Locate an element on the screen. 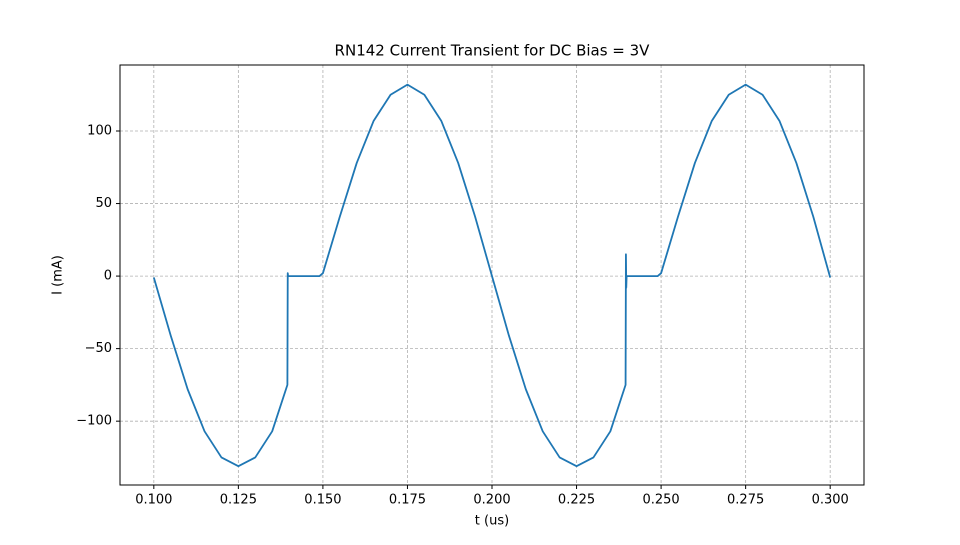 This screenshot has width=960, height=545. y-axis-label: I (mA) is located at coordinates (58, 275).